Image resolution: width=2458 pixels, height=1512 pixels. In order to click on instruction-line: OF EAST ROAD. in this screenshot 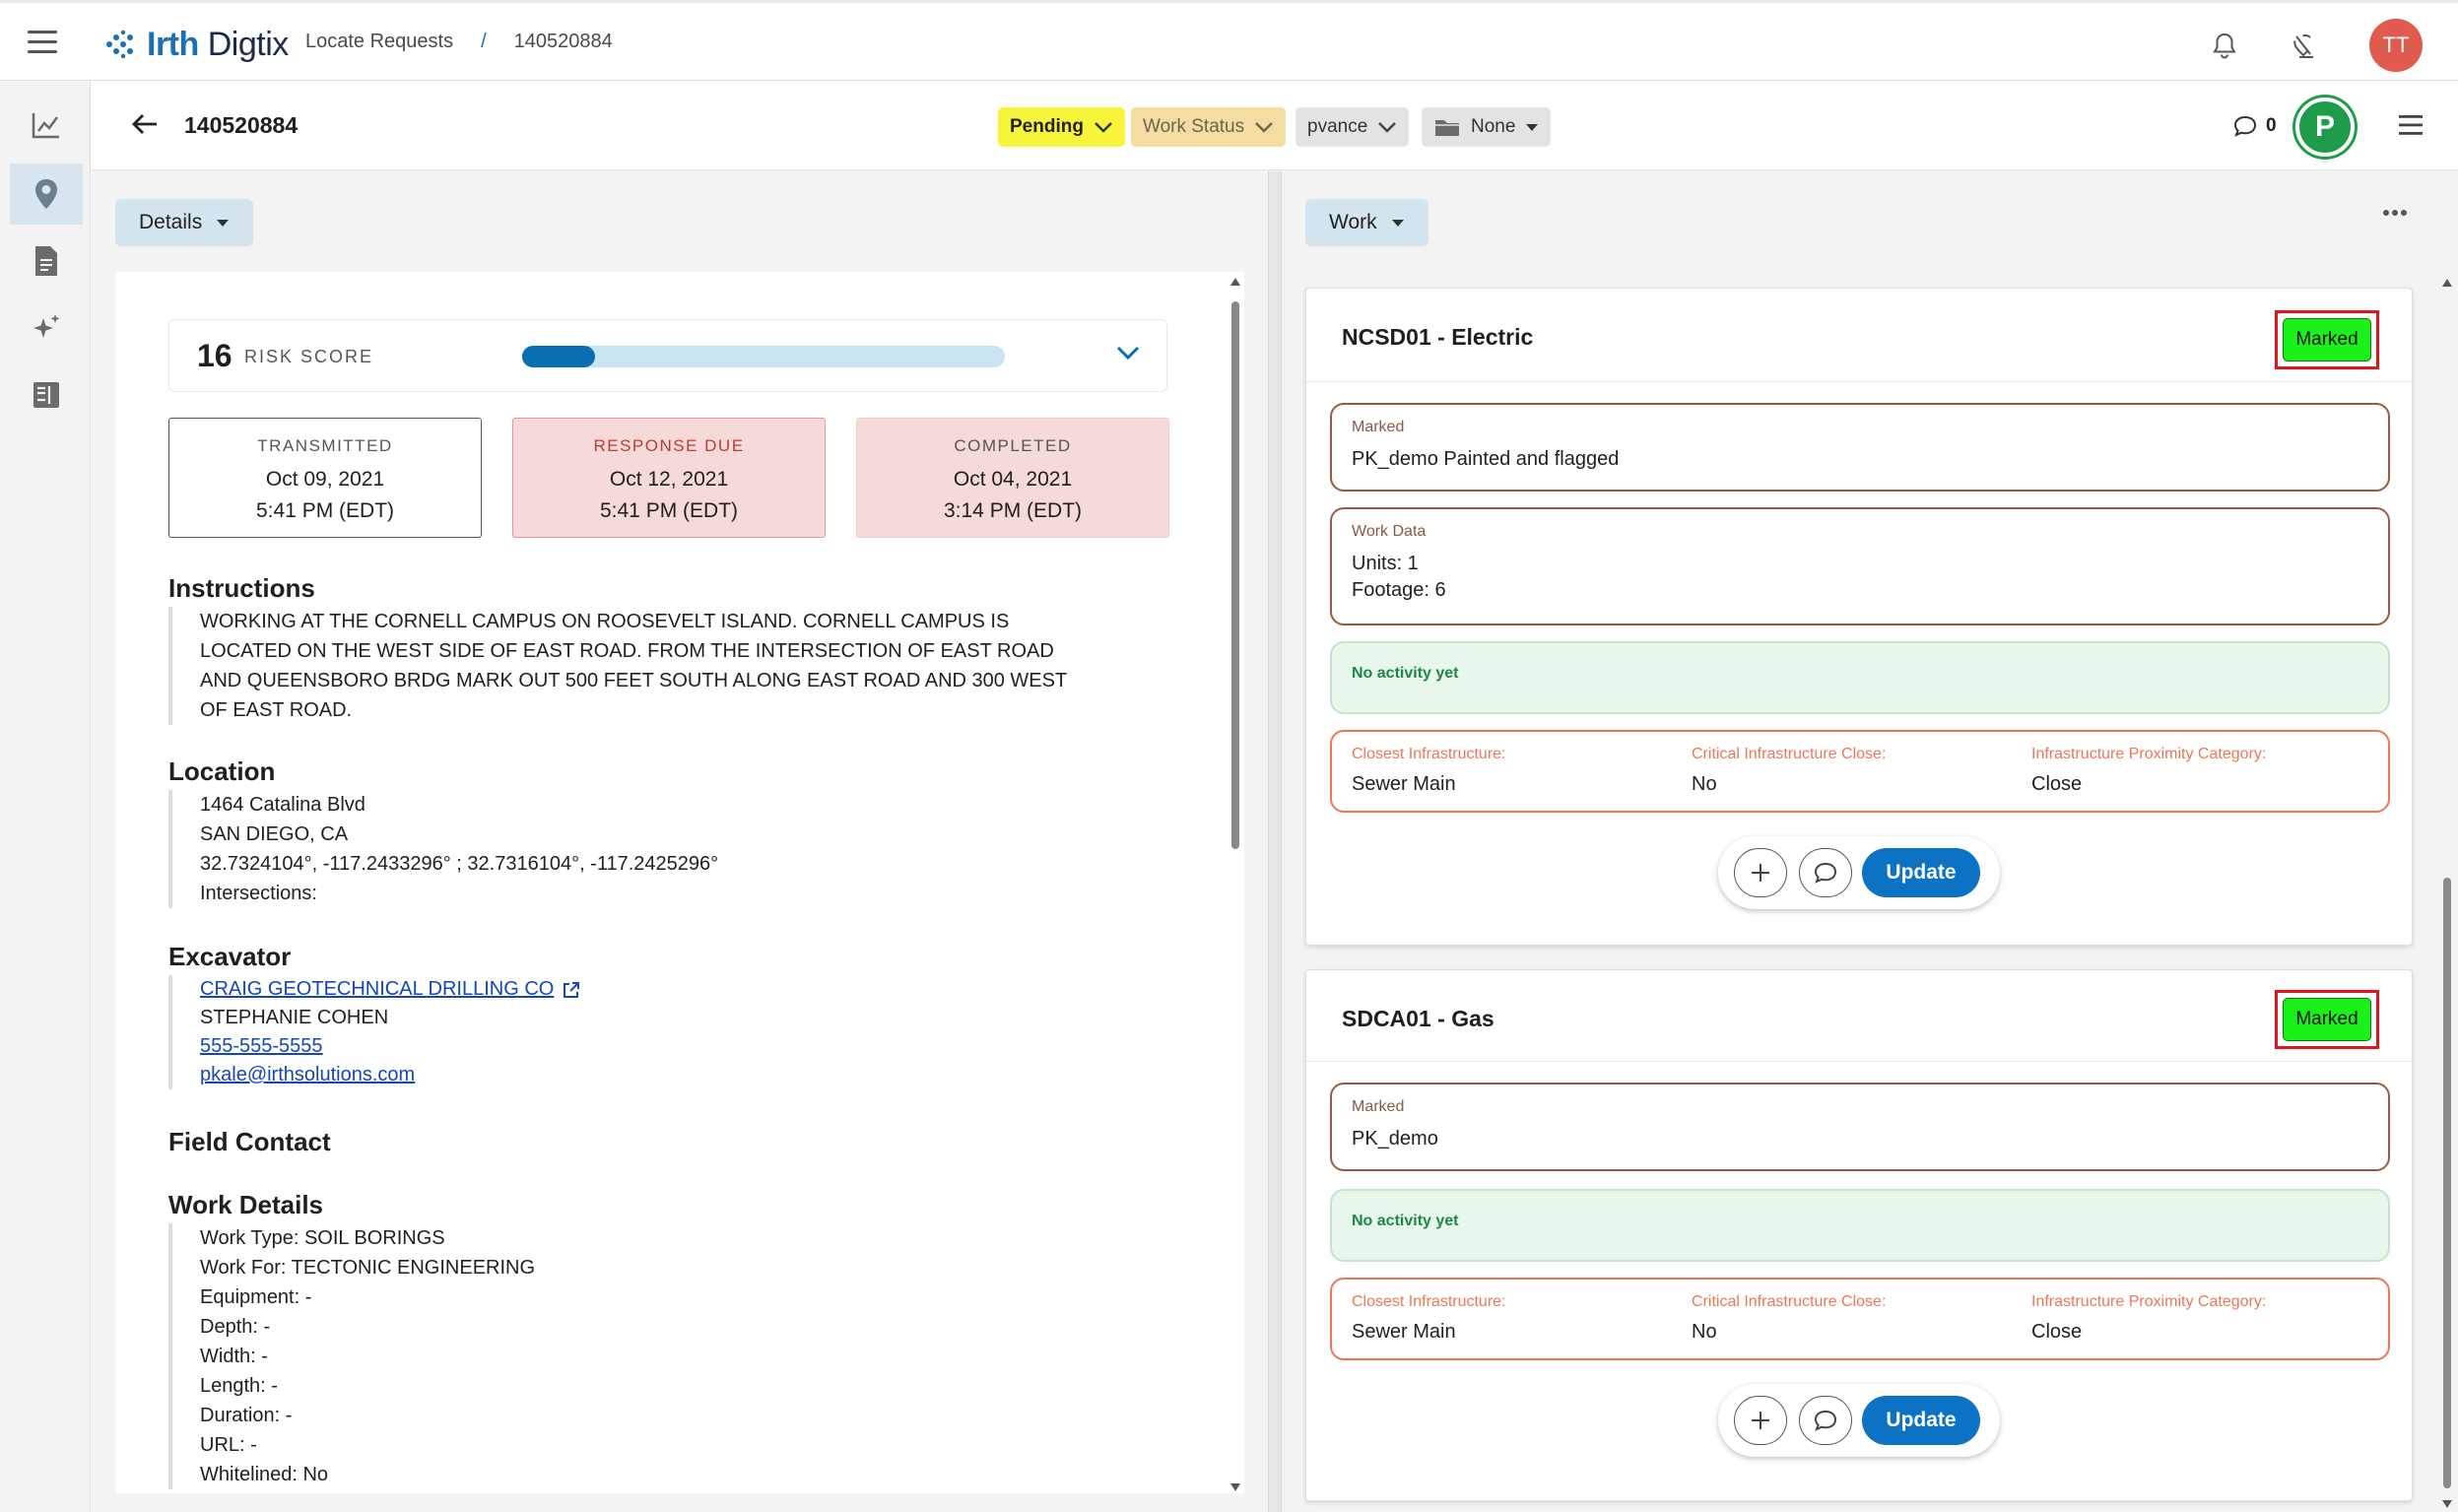, I will do `click(276, 710)`.